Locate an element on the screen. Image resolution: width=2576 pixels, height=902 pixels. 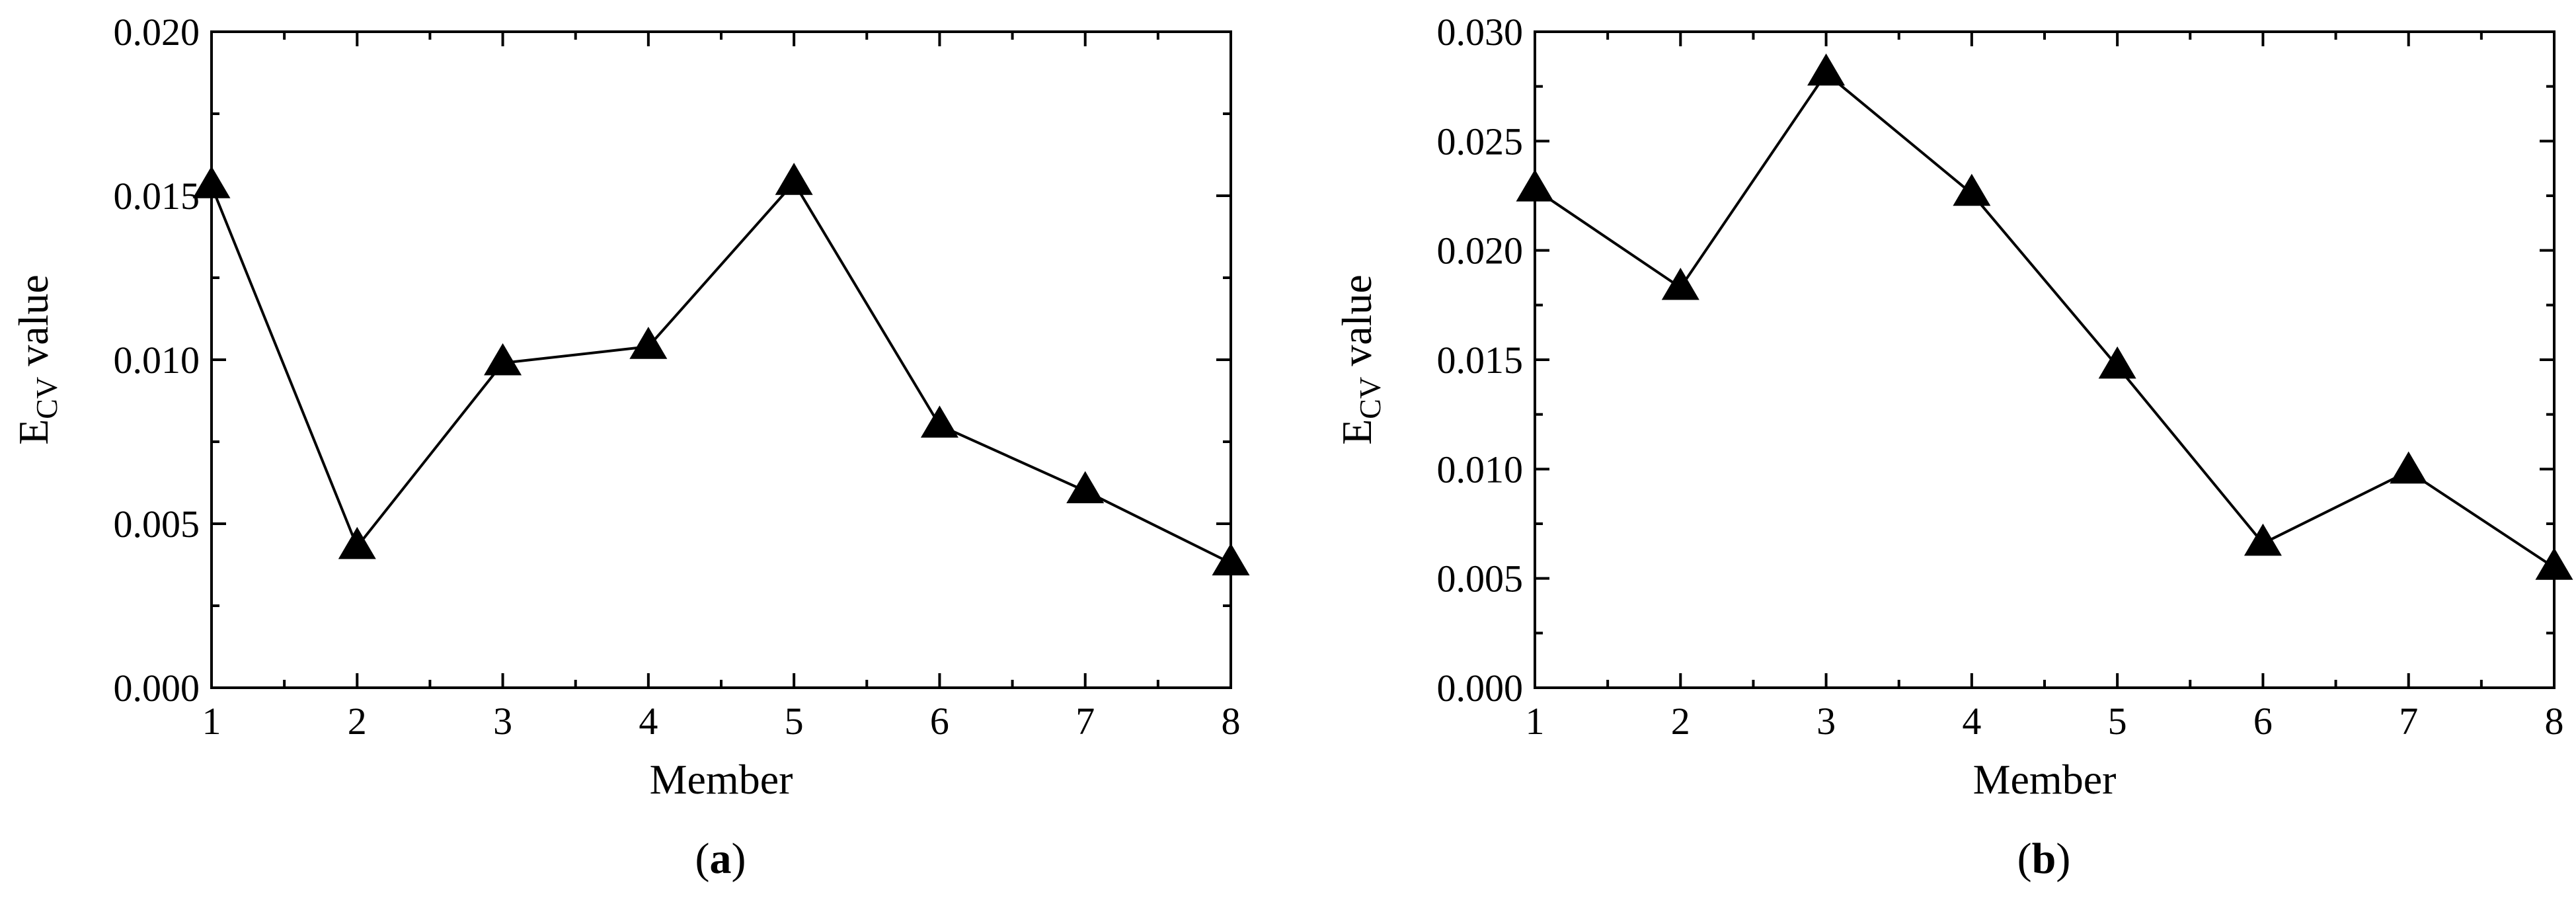
y-tick-label: 0.025 is located at coordinates (1480, 141).